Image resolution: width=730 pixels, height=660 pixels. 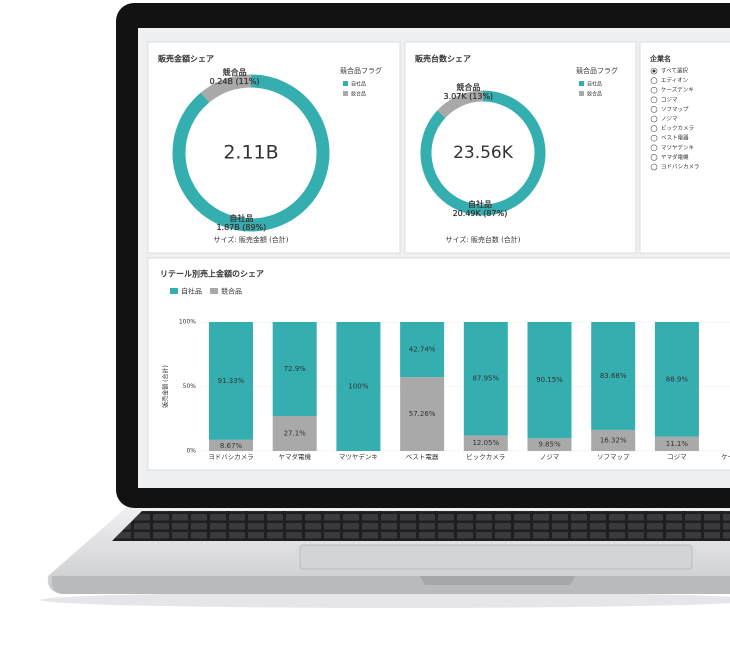 What do you see at coordinates (669, 119) in the screenshot?
I see `filter-option: ノジマ` at bounding box center [669, 119].